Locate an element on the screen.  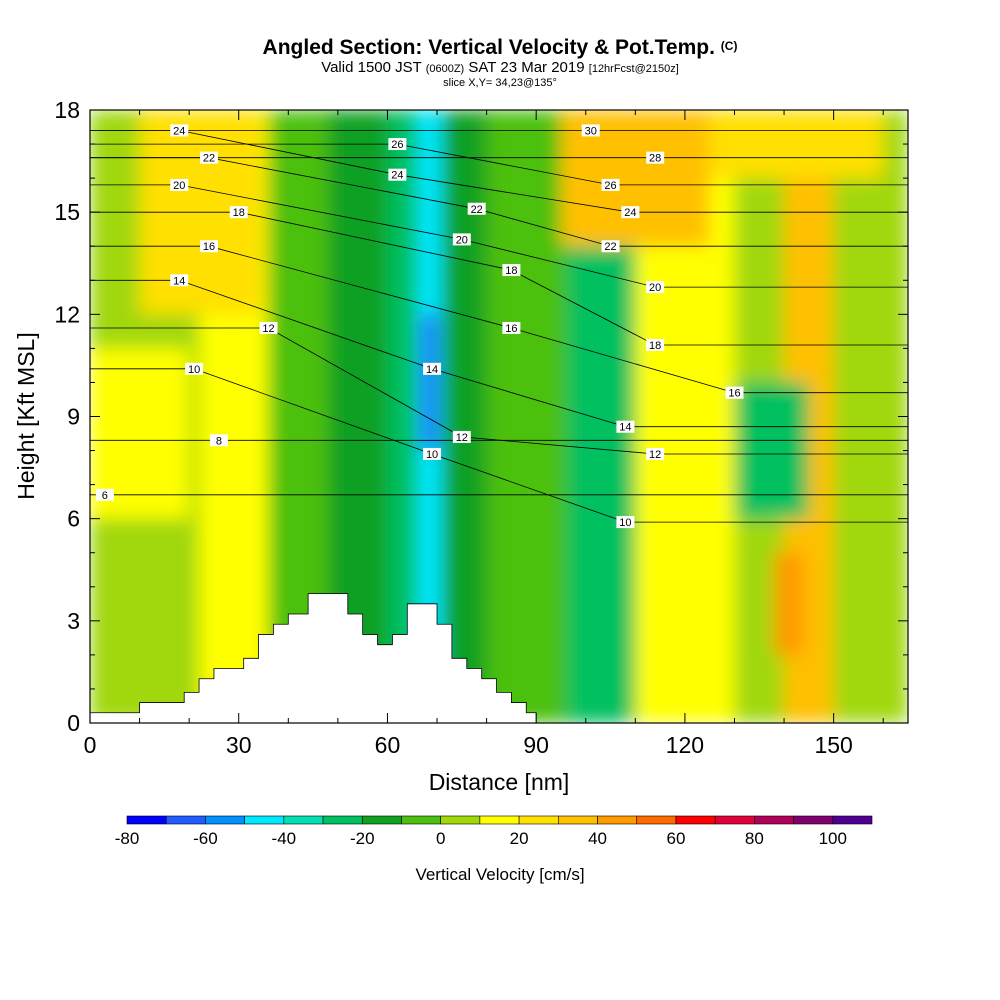
x-tick-label: 30 is located at coordinates (239, 745).